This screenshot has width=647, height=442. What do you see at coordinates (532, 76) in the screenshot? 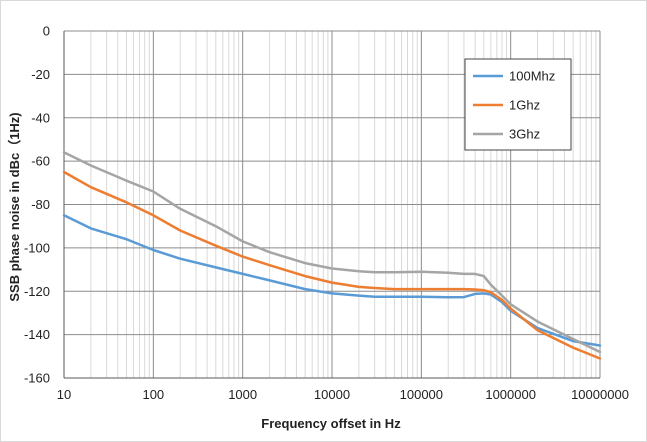
I see `legend-label-100mhz: 100Mhz` at bounding box center [532, 76].